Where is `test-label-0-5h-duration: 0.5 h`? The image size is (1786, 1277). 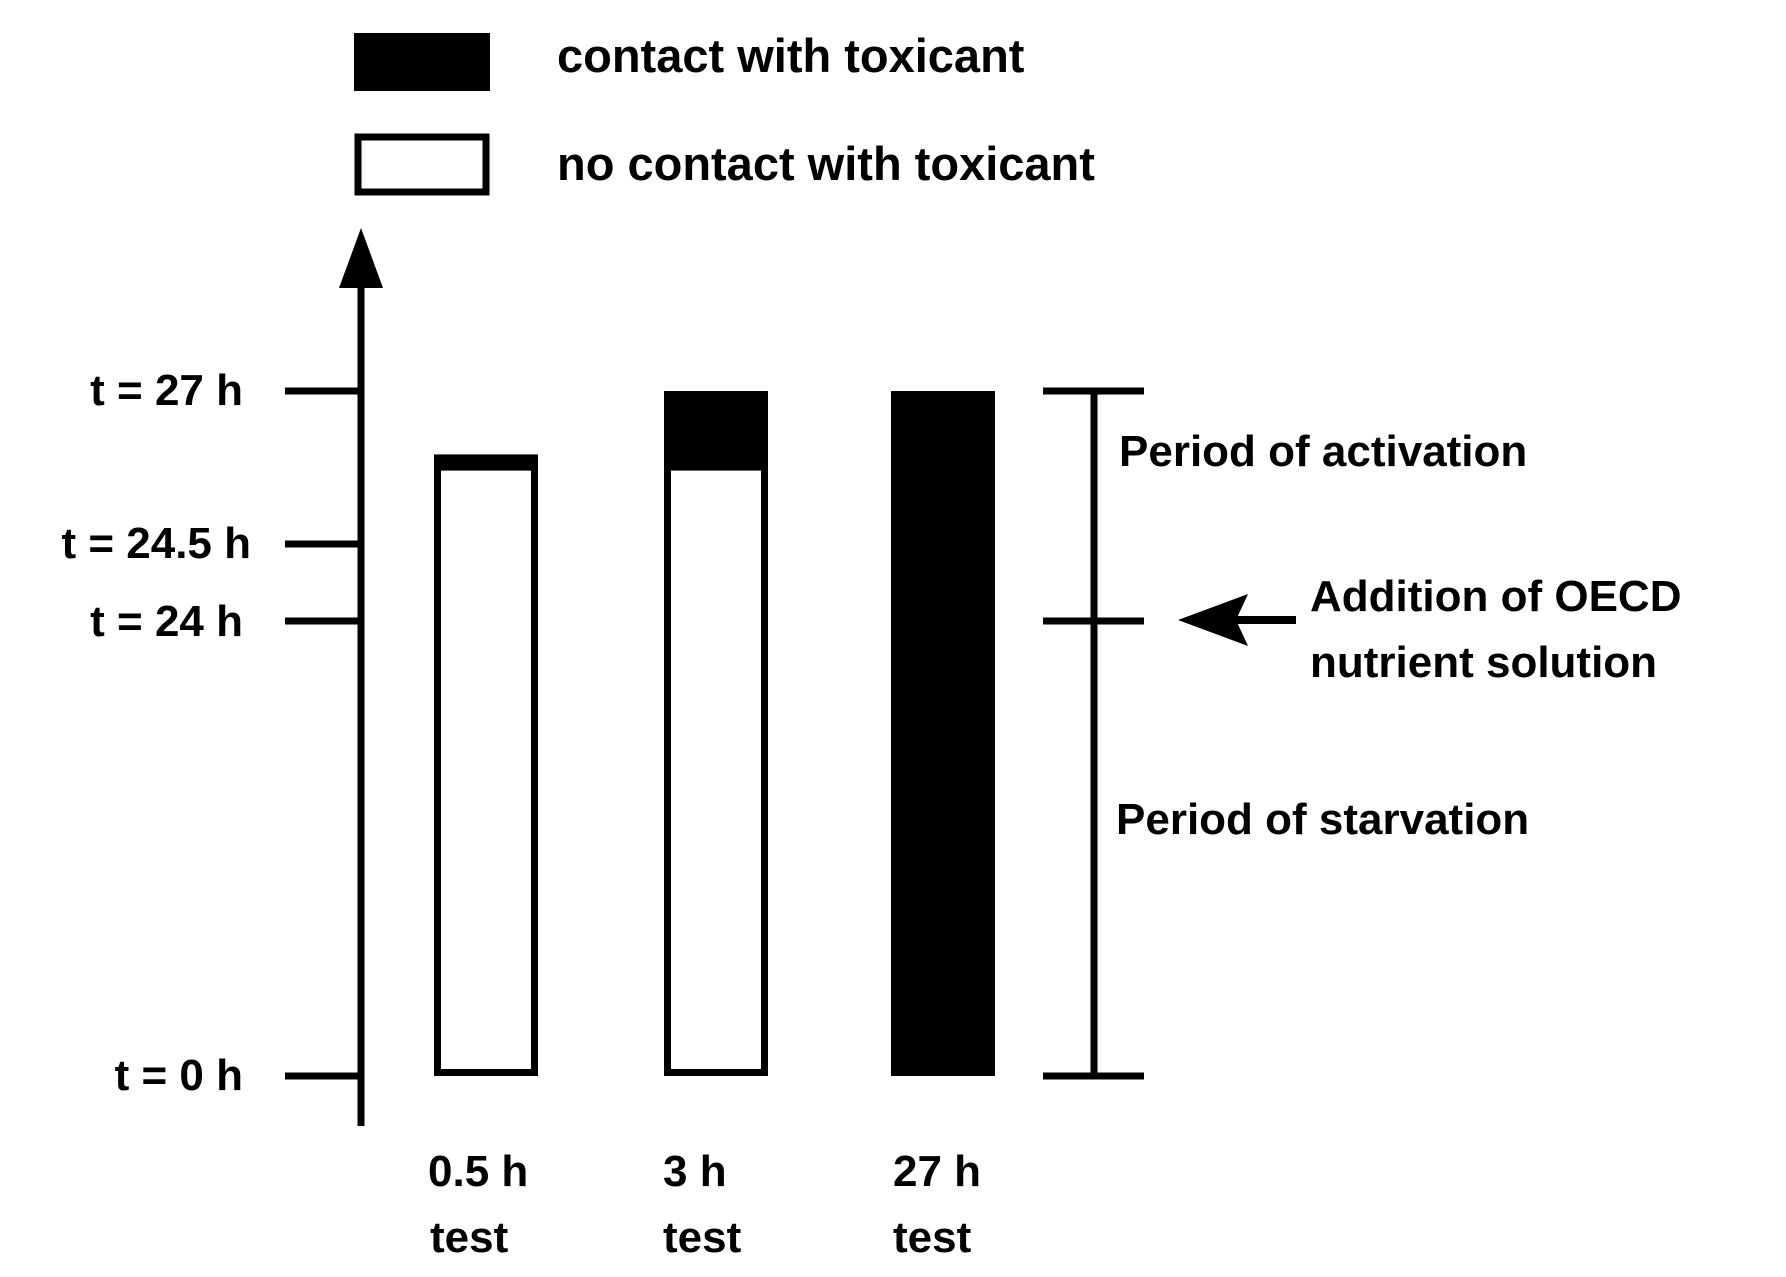
test-label-0-5h-duration: 0.5 h is located at coordinates (478, 1171).